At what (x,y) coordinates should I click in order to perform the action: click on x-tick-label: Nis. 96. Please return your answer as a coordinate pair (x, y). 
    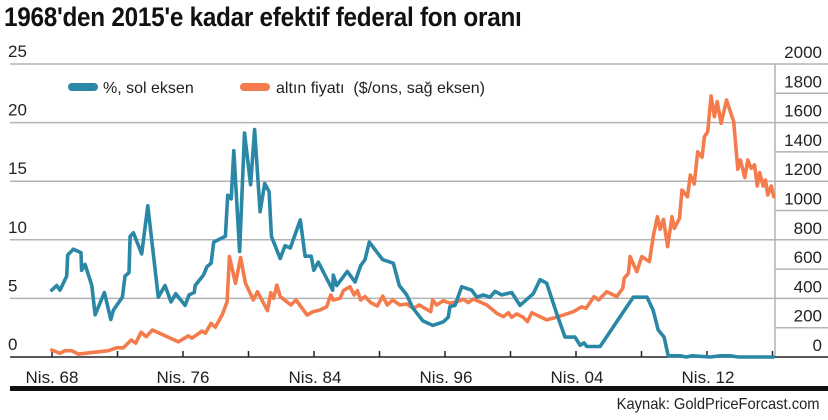
    Looking at the image, I should click on (446, 377).